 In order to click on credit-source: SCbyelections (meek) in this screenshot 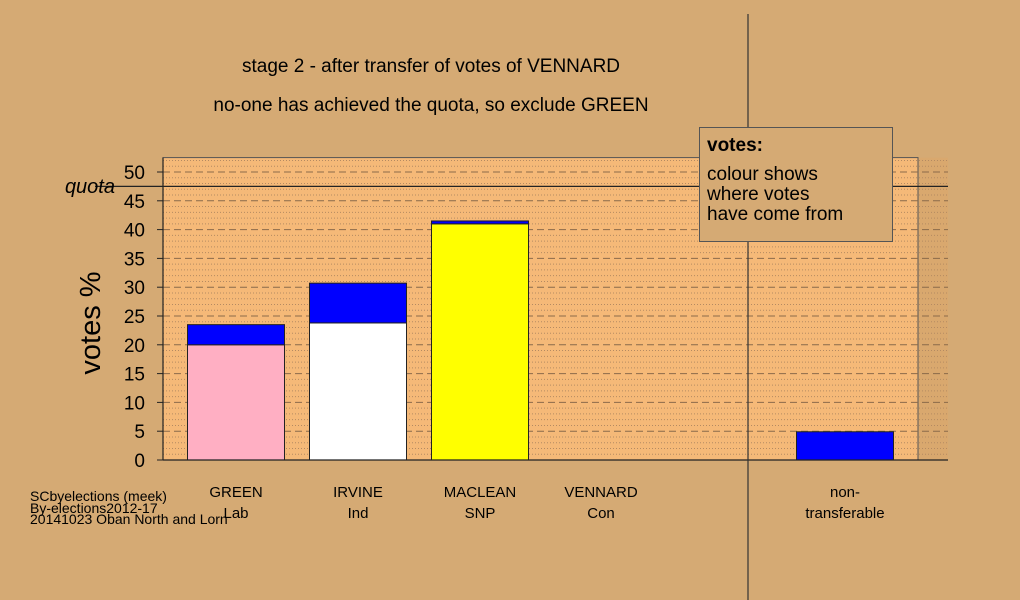, I will do `click(98, 496)`.